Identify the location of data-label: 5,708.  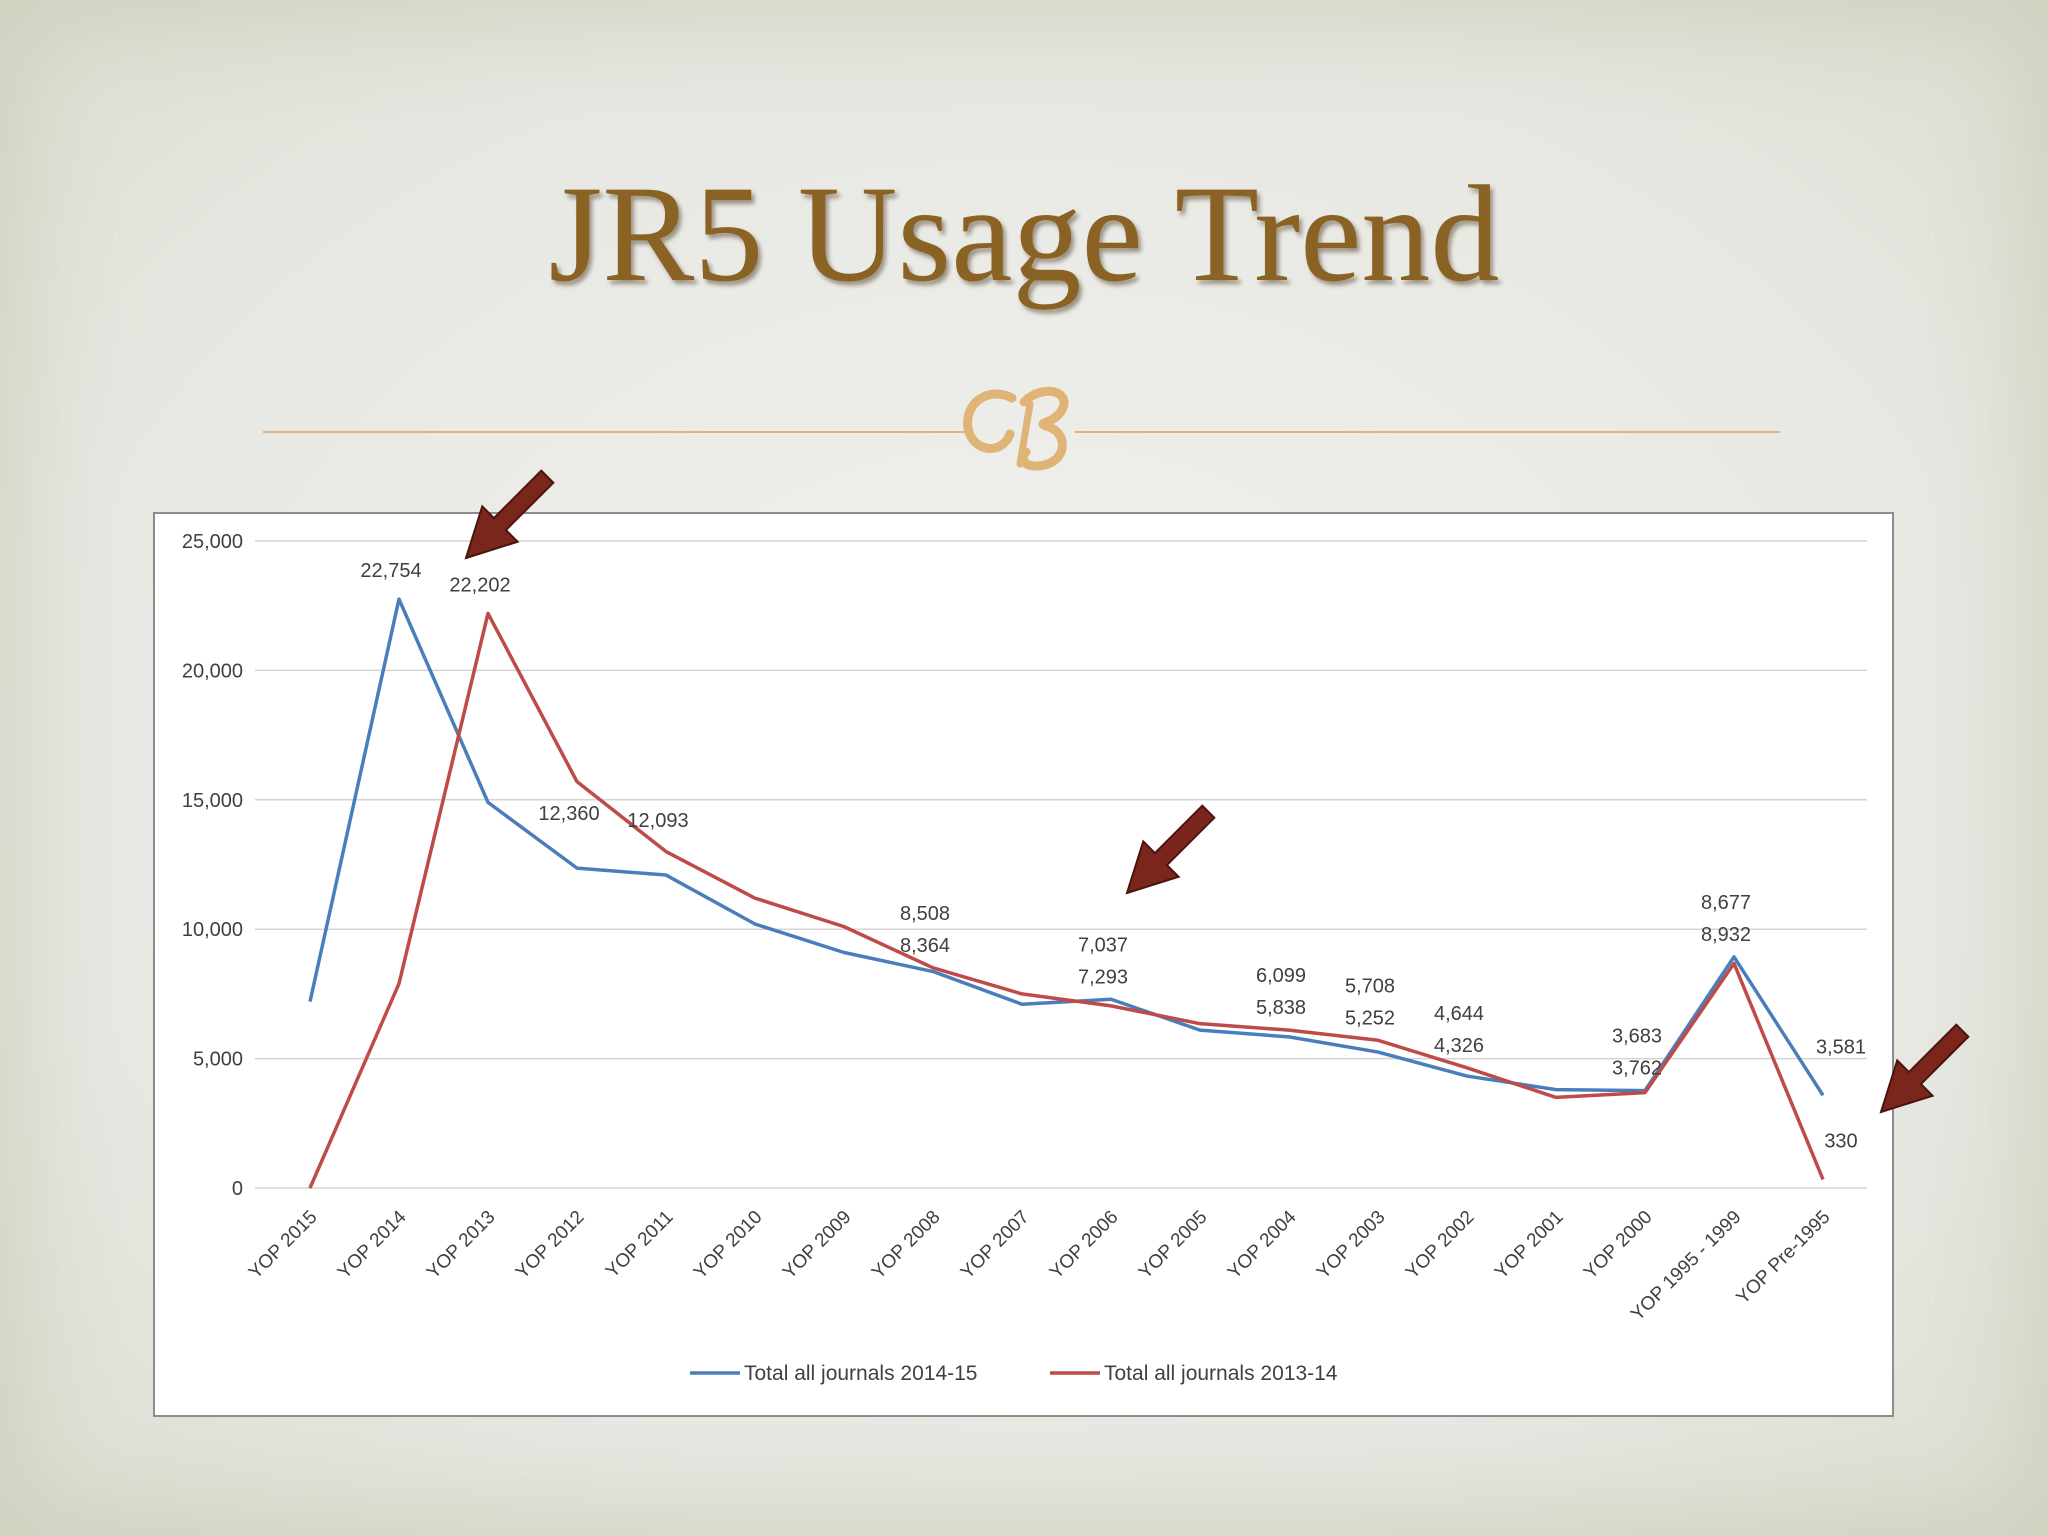
(1370, 986).